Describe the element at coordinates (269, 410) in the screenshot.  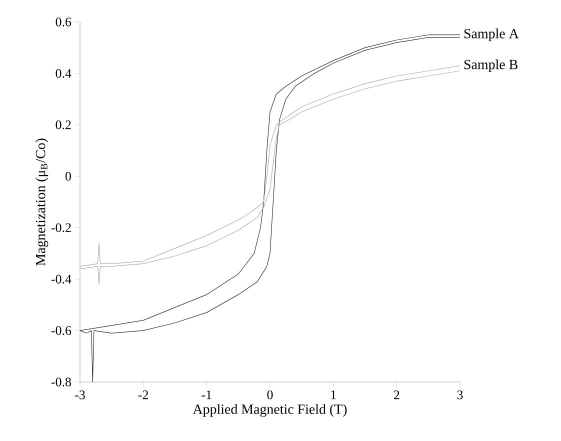
I see `x-axis-title: Applied Magnetic Field (T)` at that location.